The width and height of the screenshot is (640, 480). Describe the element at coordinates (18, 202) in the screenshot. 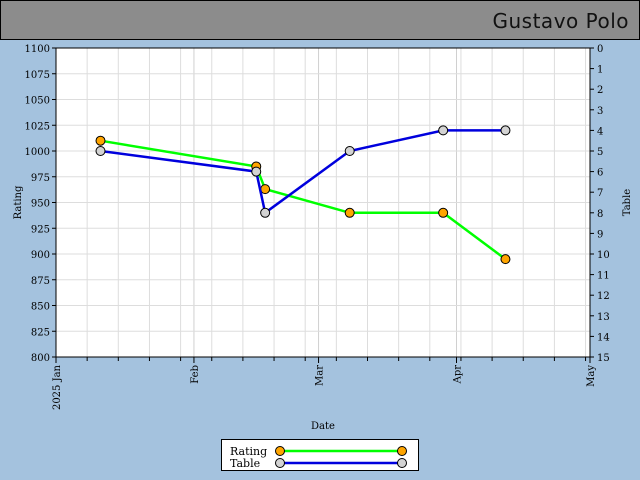

I see `left-axis-title: Rating` at that location.